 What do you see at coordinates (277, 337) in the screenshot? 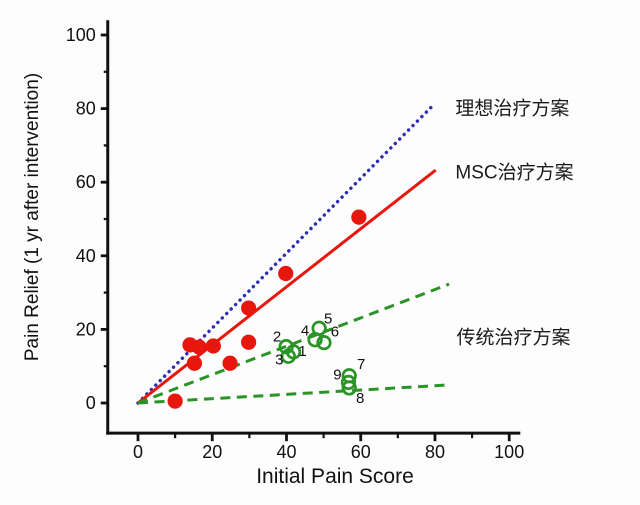
I see `patient-number-label: 2` at bounding box center [277, 337].